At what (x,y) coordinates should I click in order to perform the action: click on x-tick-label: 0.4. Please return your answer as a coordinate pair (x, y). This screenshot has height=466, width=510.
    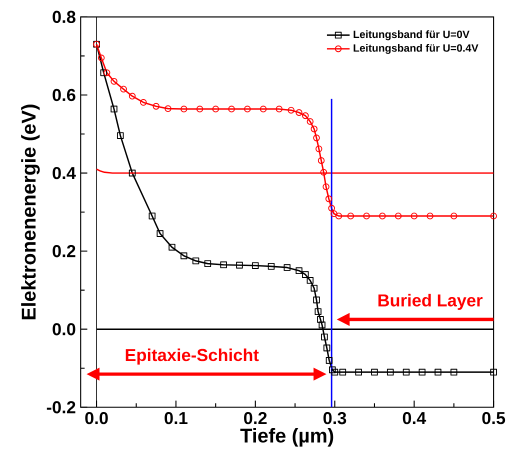
    Looking at the image, I should click on (414, 418).